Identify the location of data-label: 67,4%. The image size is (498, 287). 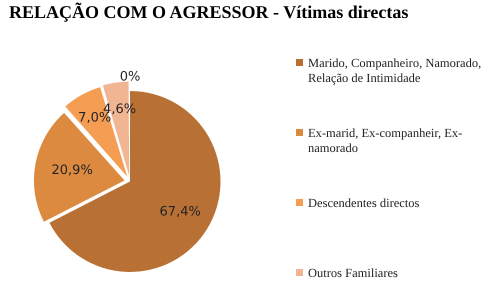
(180, 212).